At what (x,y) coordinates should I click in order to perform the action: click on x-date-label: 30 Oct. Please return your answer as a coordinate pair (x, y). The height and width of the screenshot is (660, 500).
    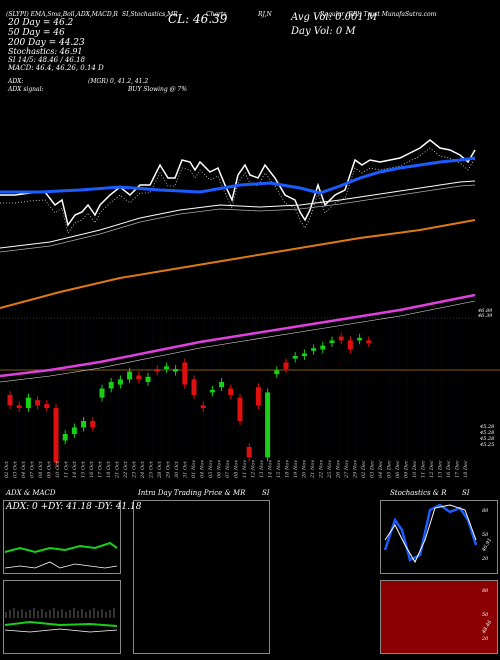
    Looking at the image, I should click on (177, 469).